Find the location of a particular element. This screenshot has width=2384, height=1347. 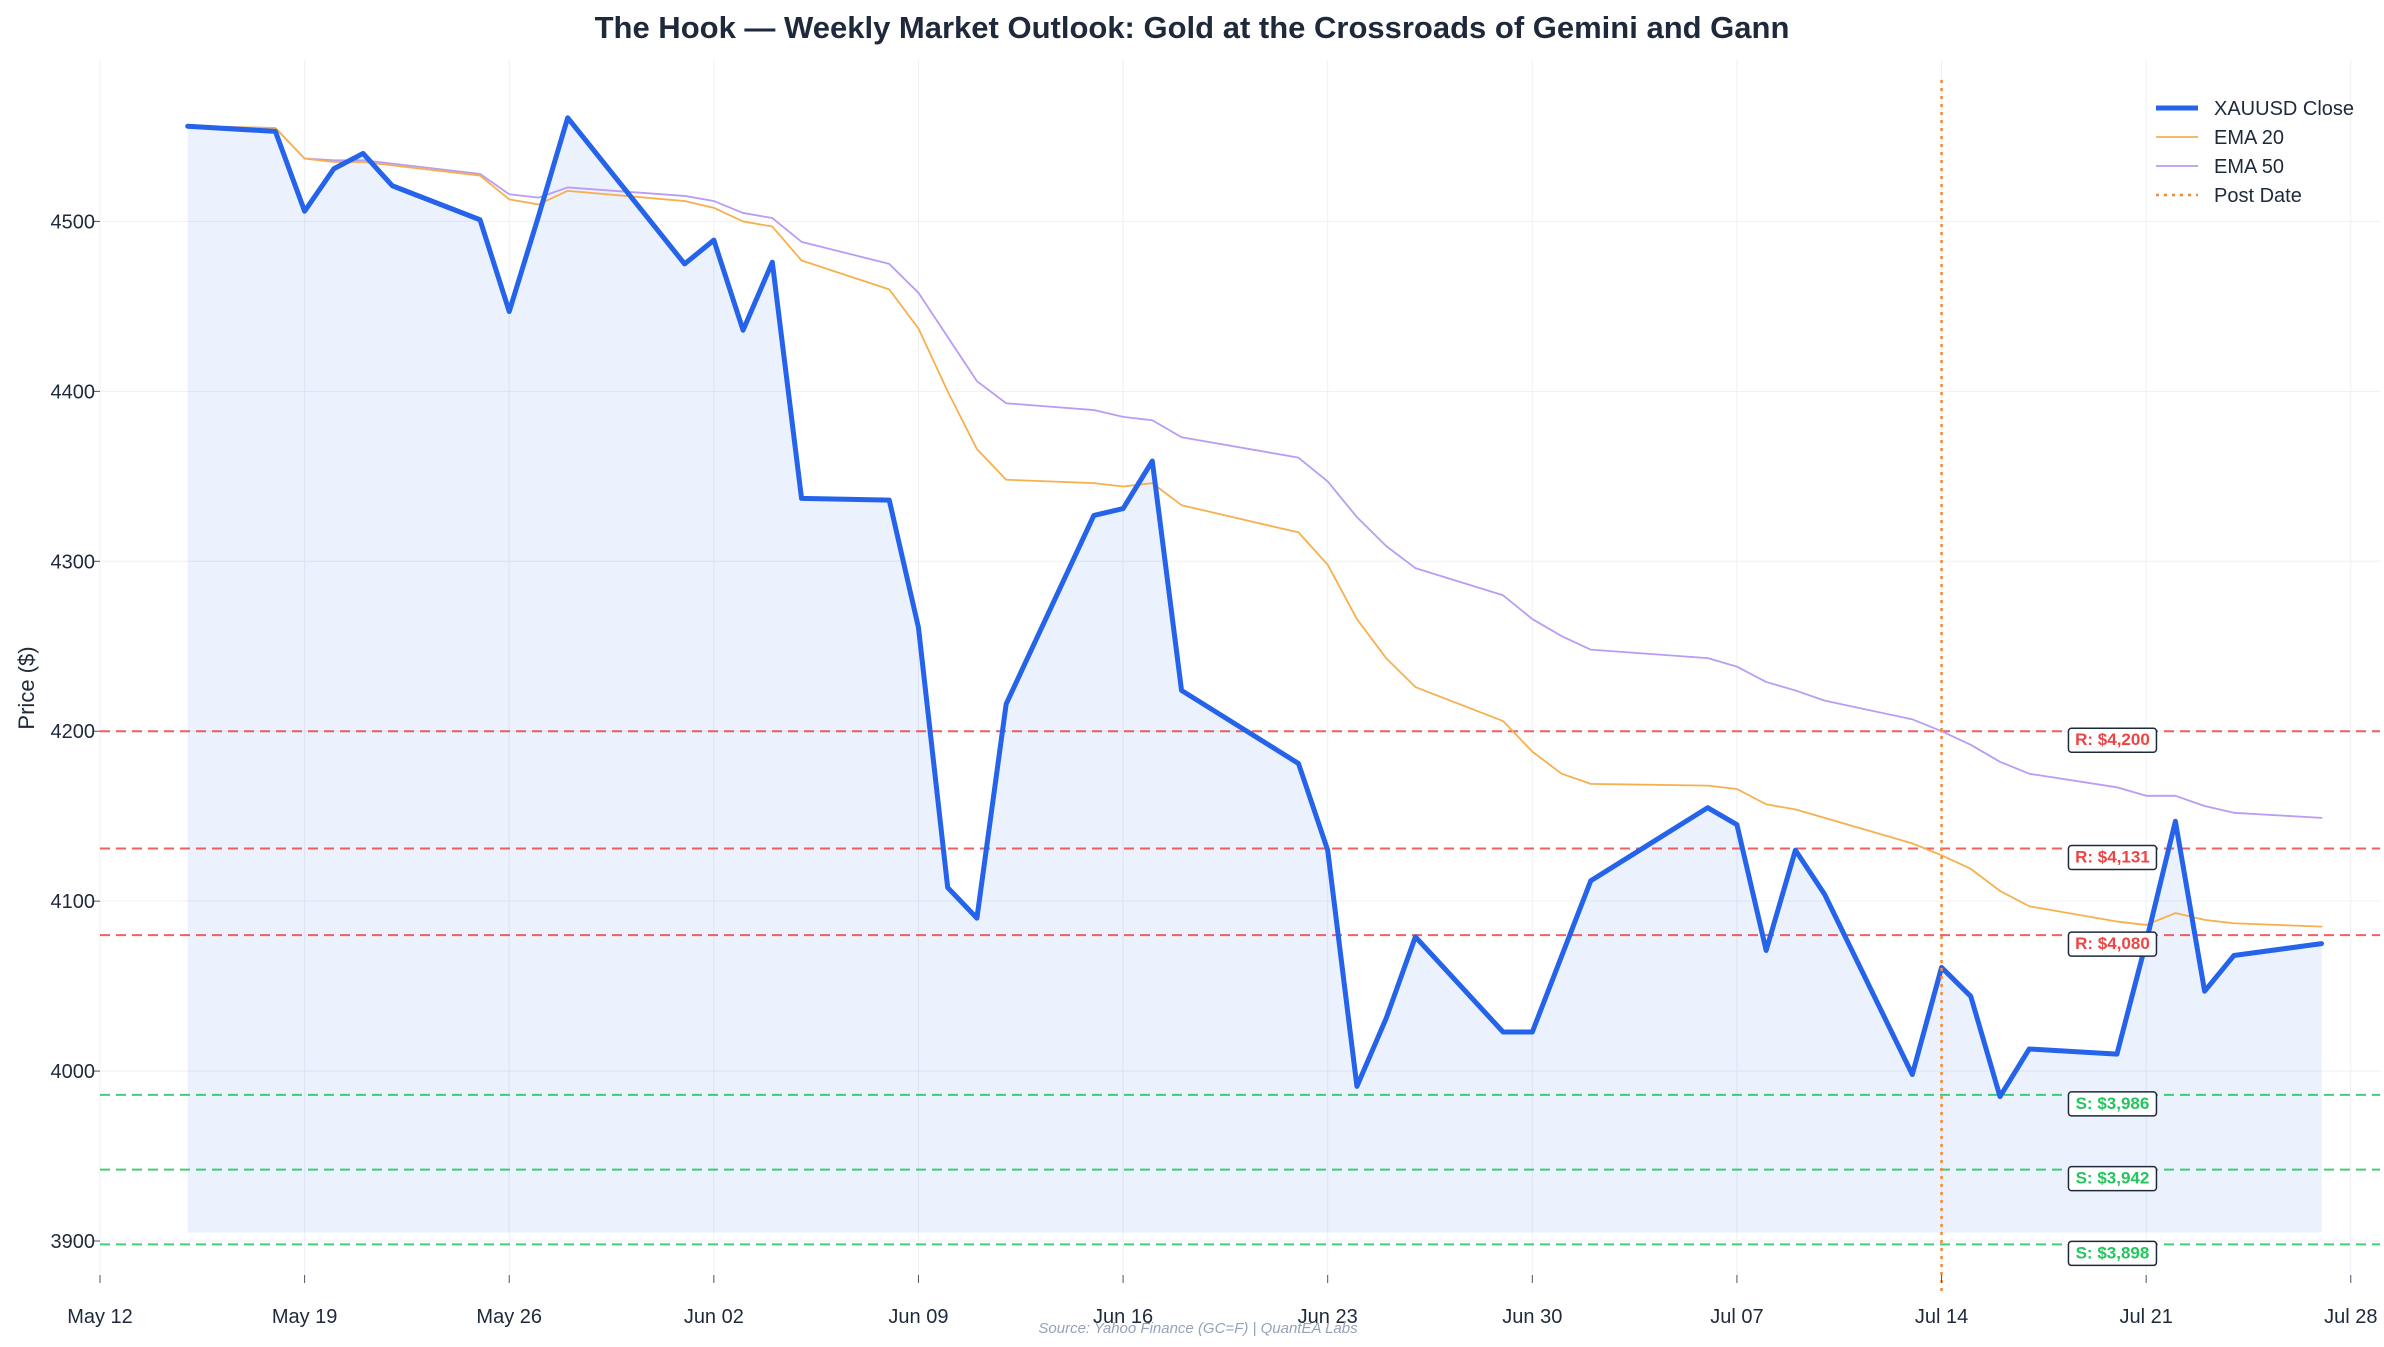

level-label: R: $4,131 is located at coordinates (2112, 856).